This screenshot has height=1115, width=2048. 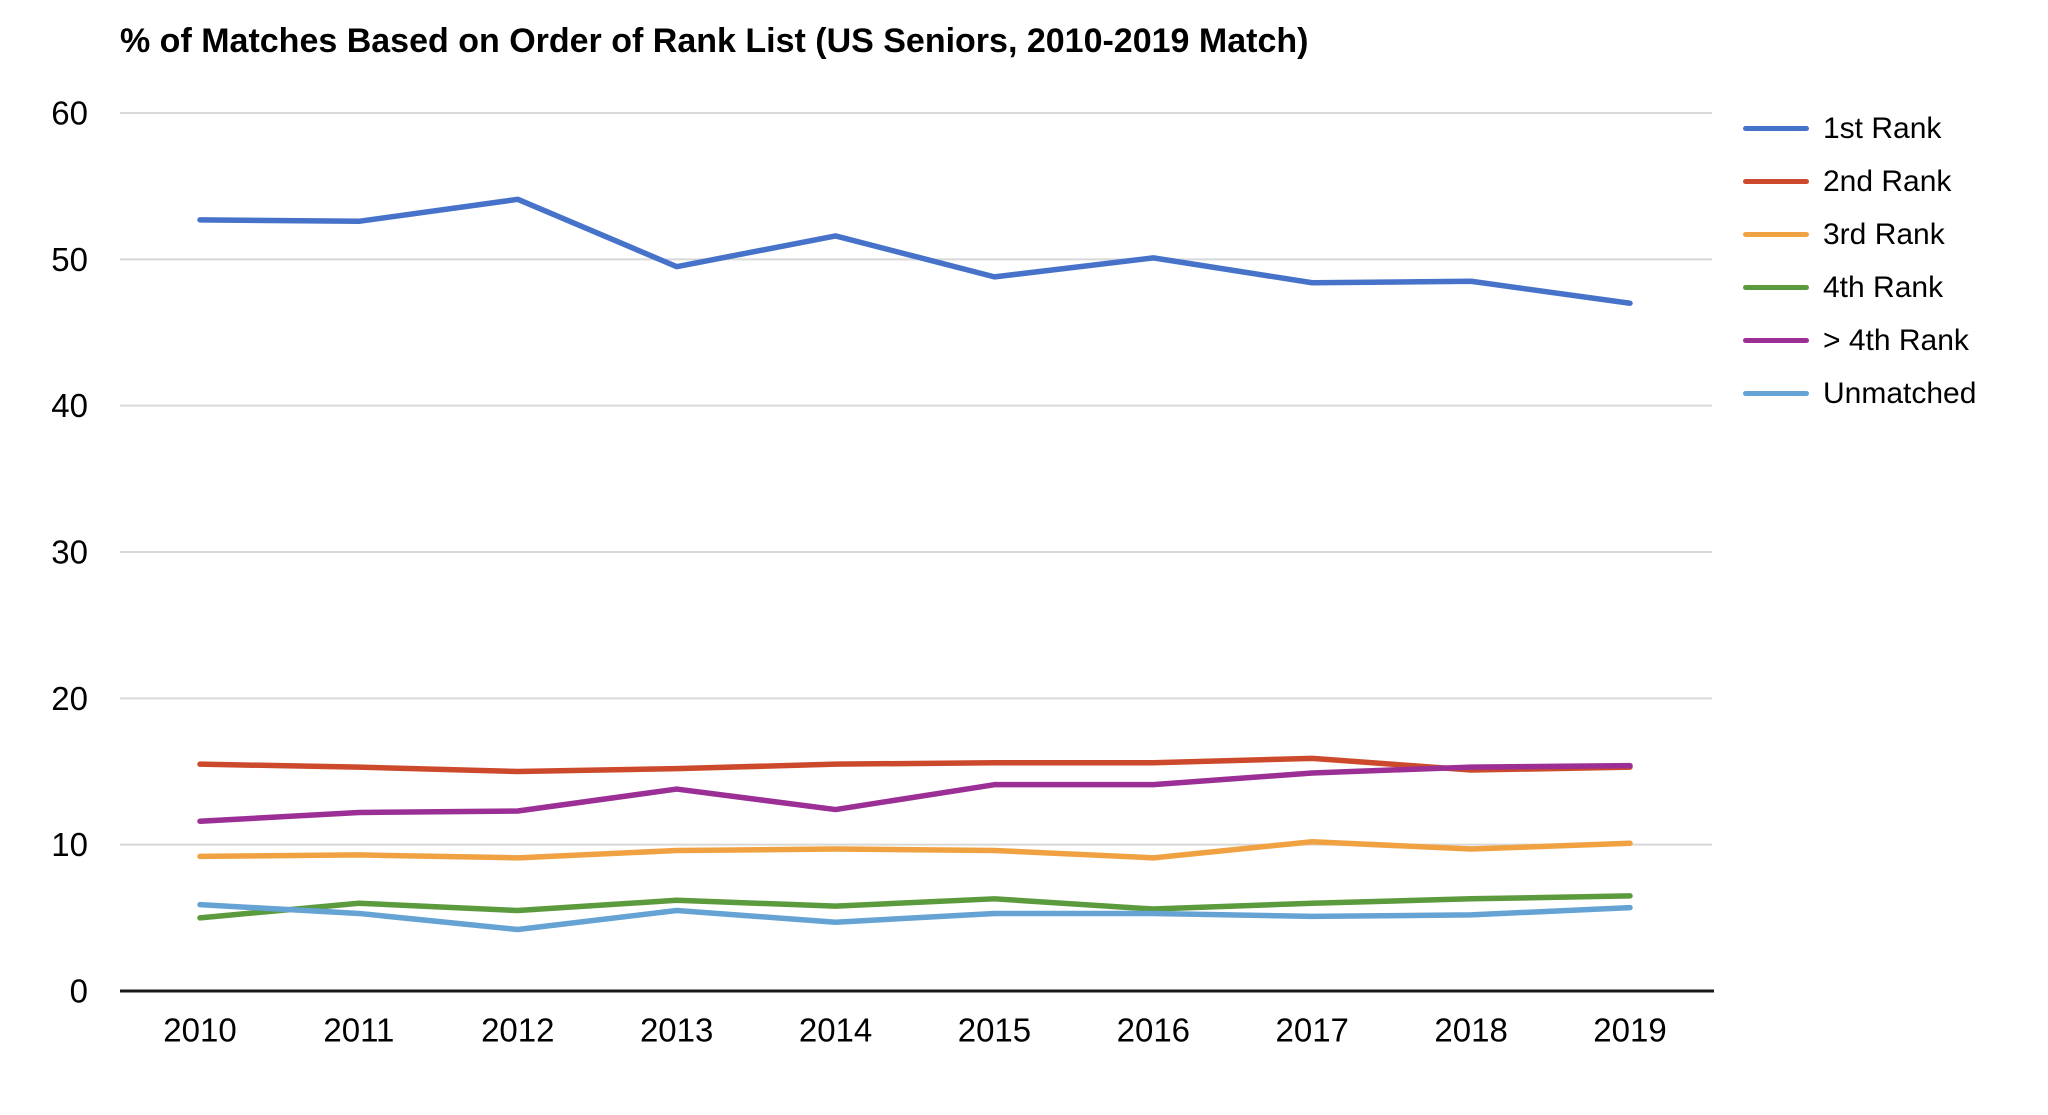 I want to click on x-tick-label-2019: 2019, so click(x=1629, y=1030).